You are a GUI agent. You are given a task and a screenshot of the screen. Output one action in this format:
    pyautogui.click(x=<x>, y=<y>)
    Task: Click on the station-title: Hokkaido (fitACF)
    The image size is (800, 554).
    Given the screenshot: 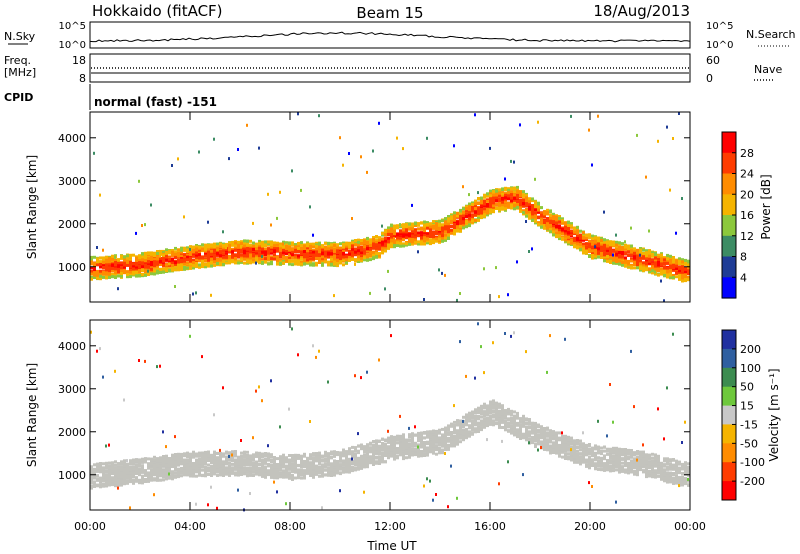 What is the action you would take?
    pyautogui.click(x=157, y=11)
    